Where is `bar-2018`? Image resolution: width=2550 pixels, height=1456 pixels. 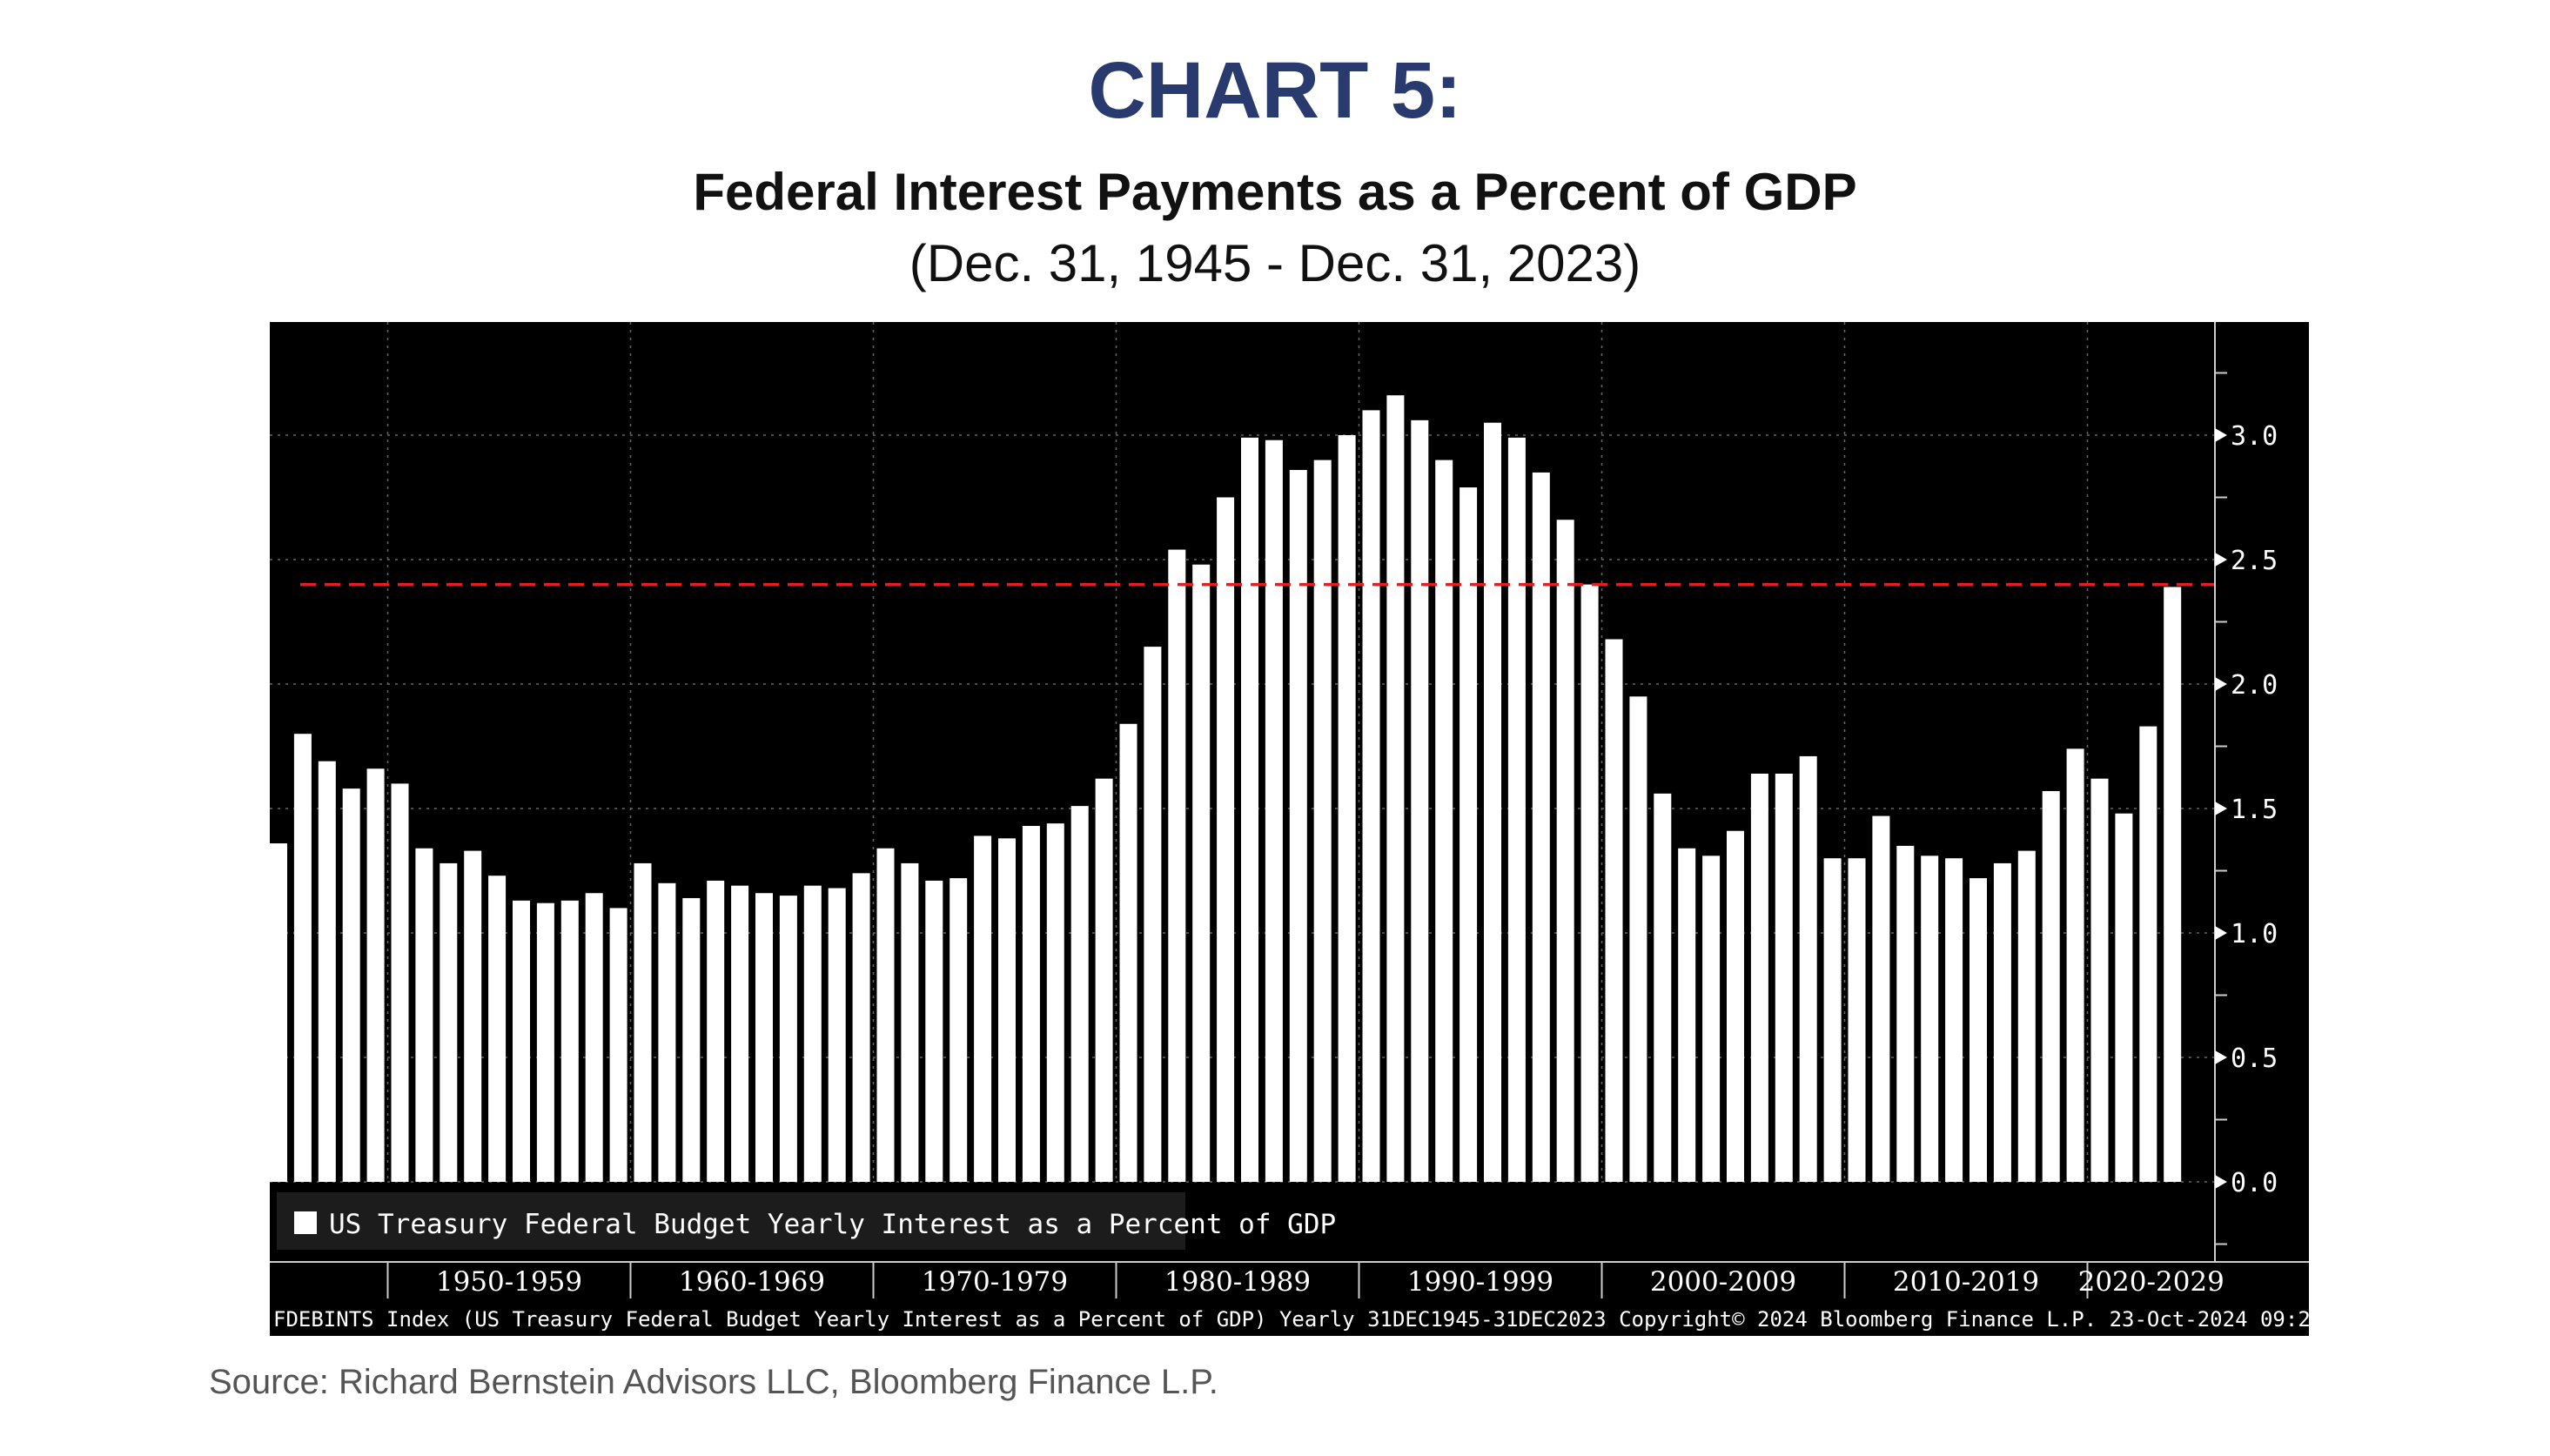 bar-2018 is located at coordinates (2051, 986).